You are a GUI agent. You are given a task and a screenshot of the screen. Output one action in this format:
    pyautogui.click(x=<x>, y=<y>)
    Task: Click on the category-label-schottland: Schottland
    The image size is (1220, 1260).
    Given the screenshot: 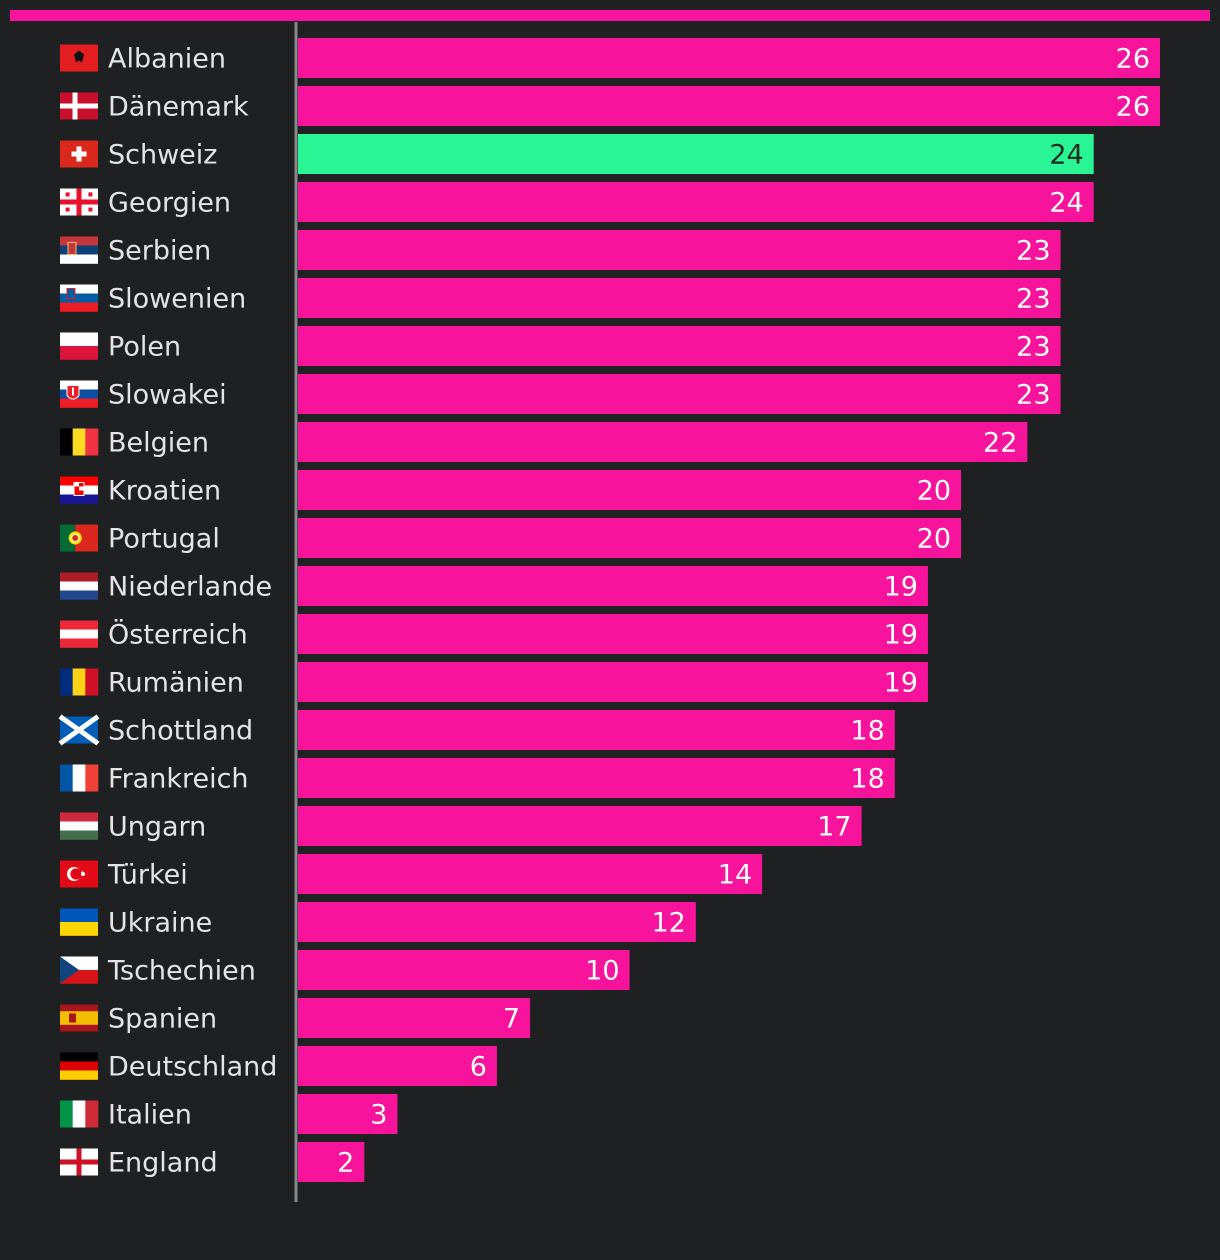 What is the action you would take?
    pyautogui.click(x=180, y=731)
    